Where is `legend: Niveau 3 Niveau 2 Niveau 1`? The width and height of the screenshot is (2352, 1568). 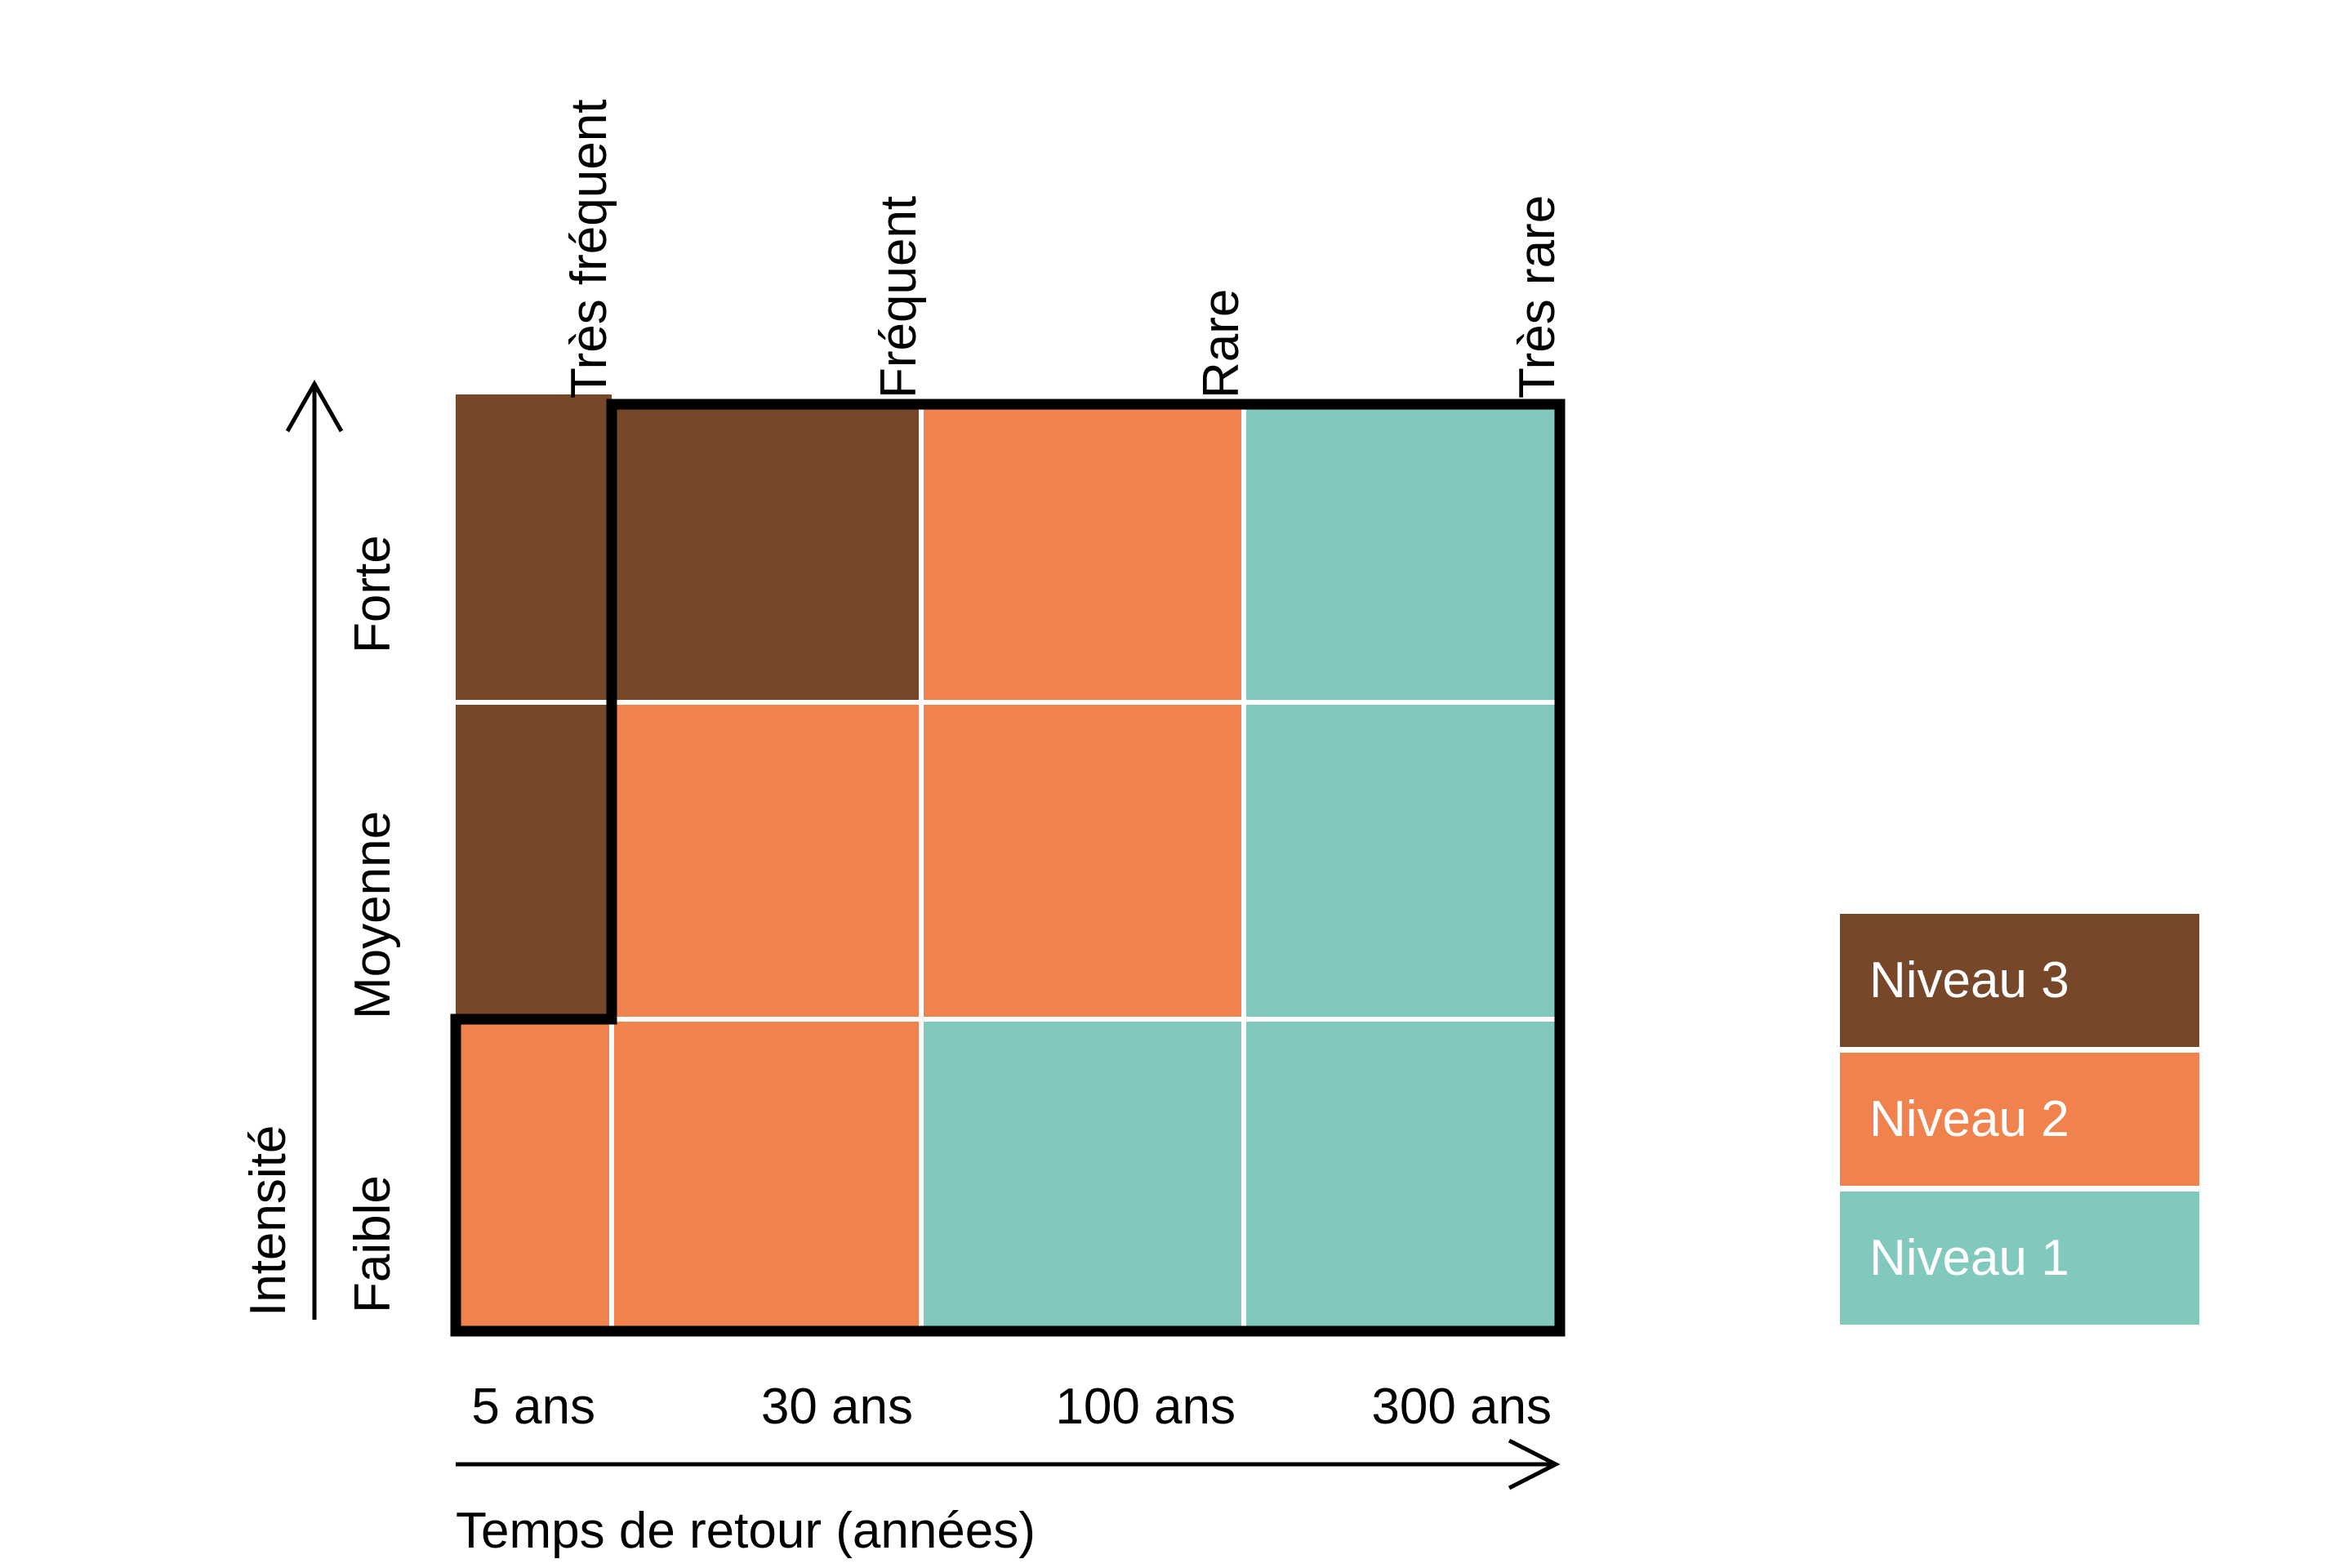
legend: Niveau 3 Niveau 2 Niveau 1 is located at coordinates (2020, 1119).